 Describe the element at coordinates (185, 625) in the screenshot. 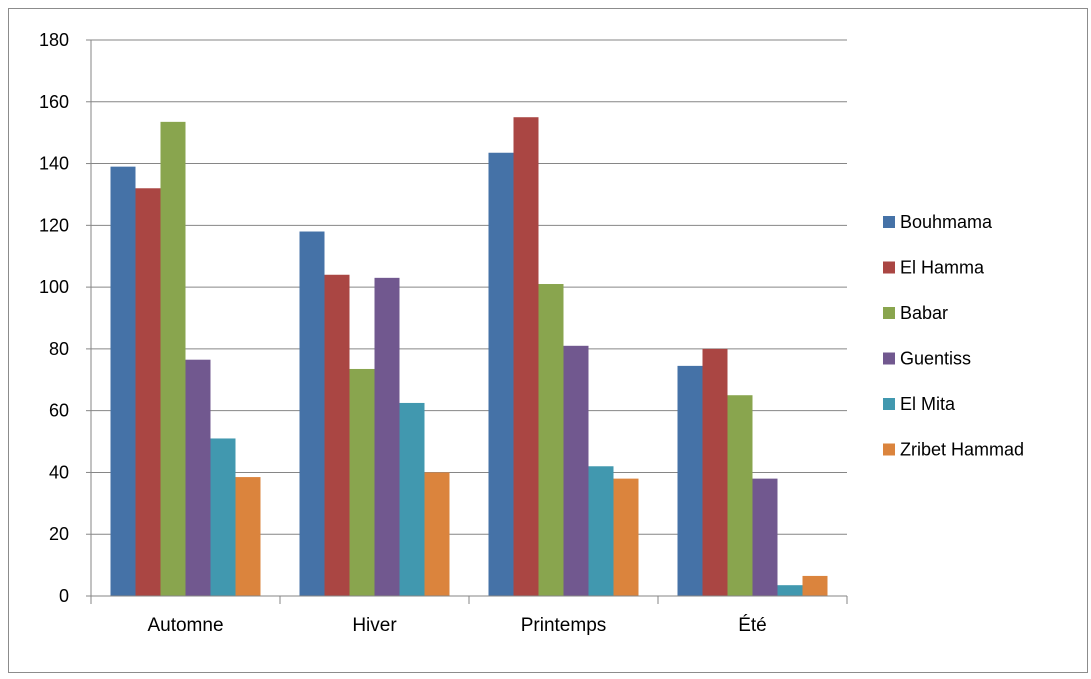

I see `x-tick-label: Automne` at that location.